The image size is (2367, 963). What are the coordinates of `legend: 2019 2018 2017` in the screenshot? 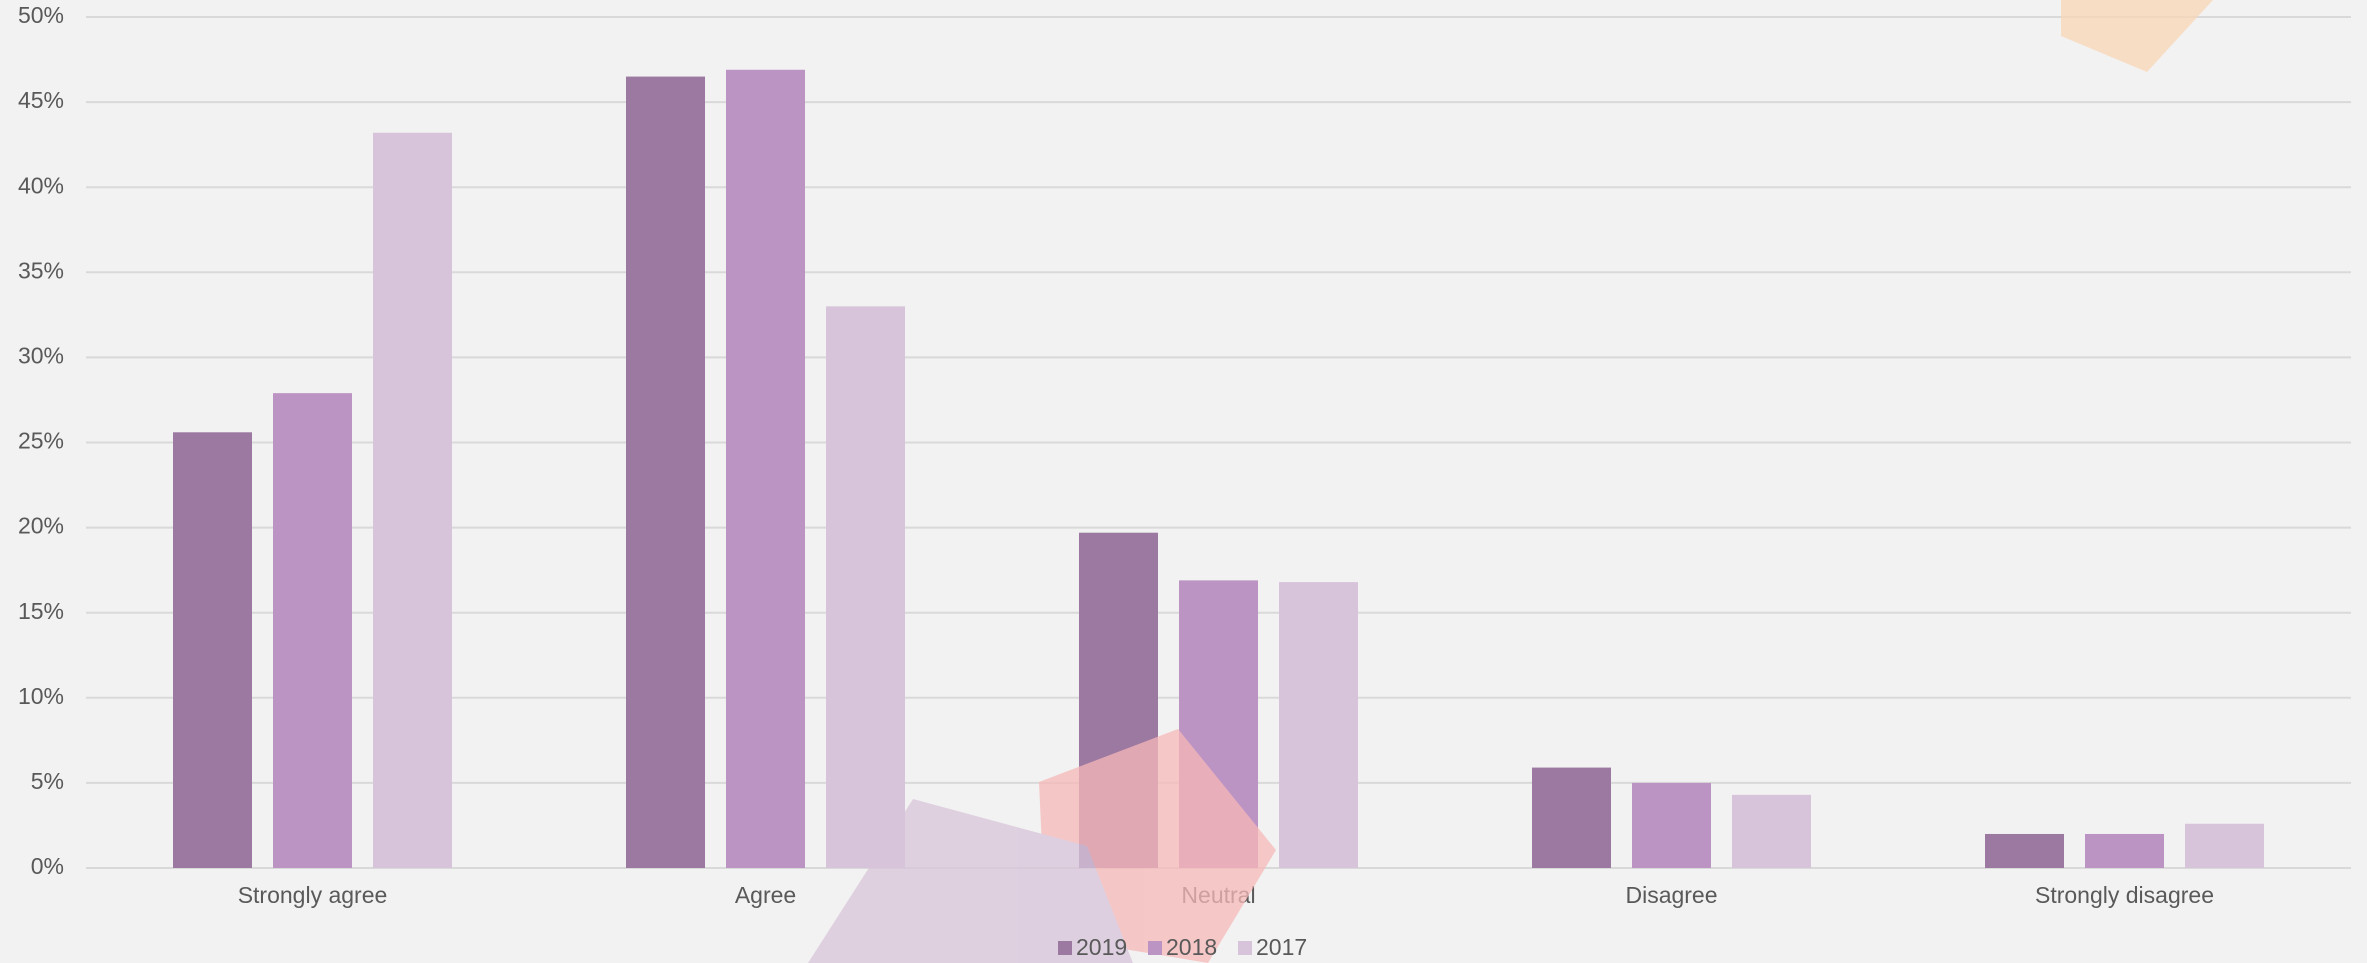 It's located at (1182, 947).